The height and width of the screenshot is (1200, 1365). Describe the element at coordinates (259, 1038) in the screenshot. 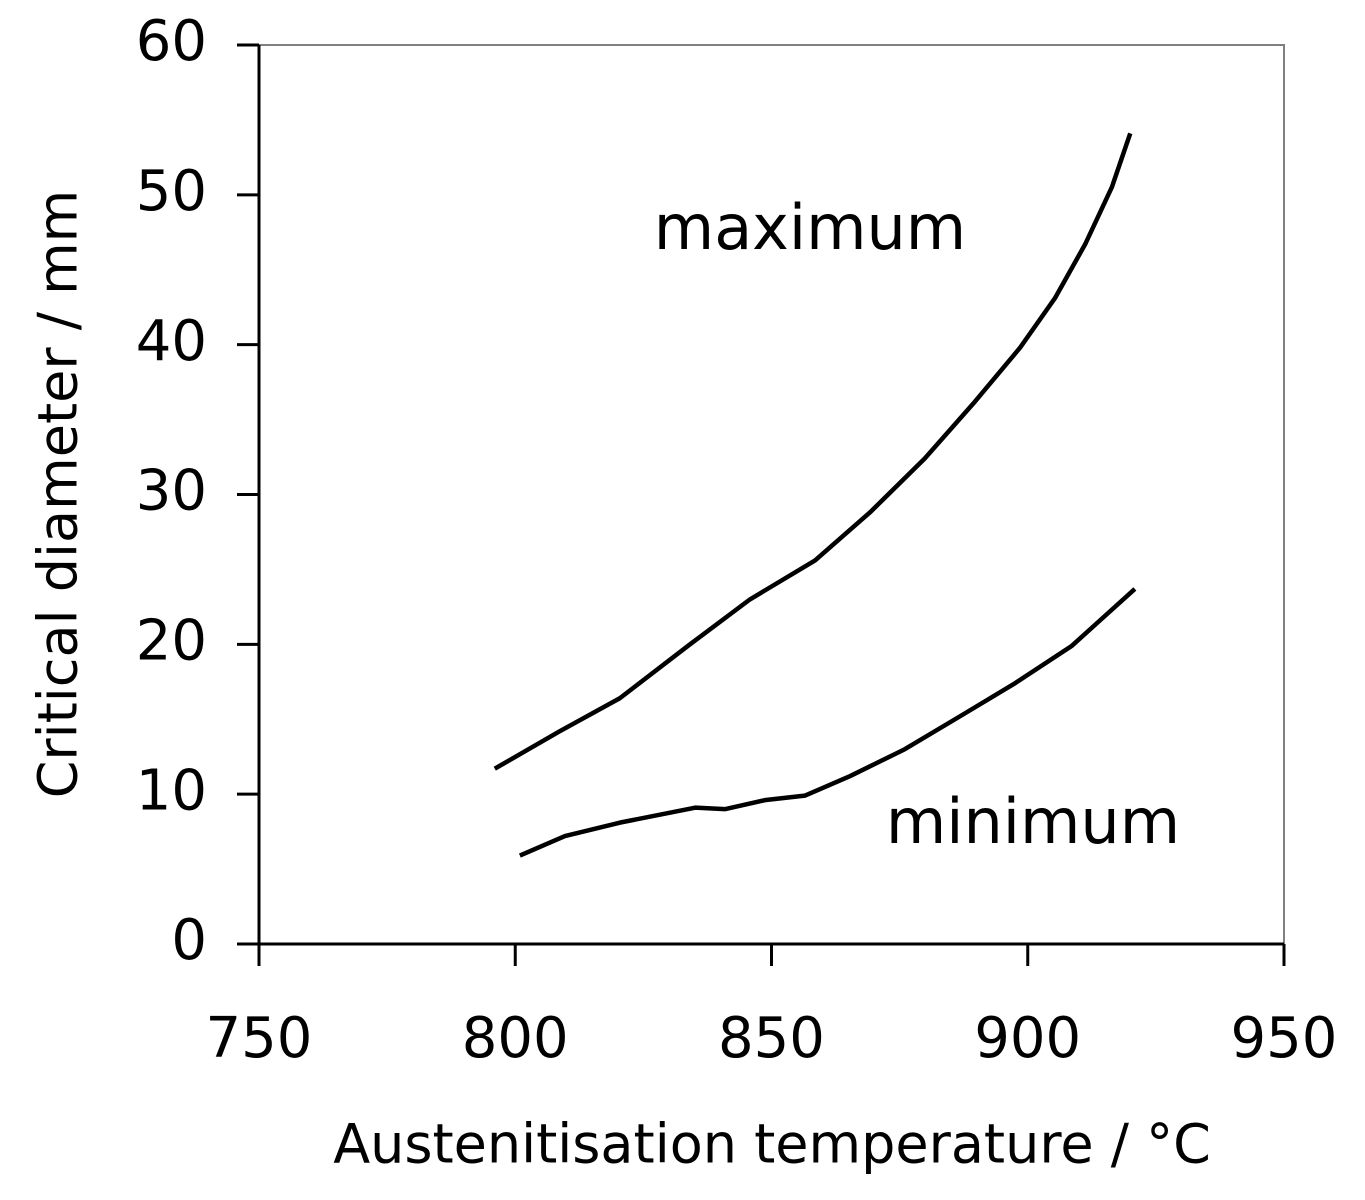

I see `x-tick-label: 750` at that location.